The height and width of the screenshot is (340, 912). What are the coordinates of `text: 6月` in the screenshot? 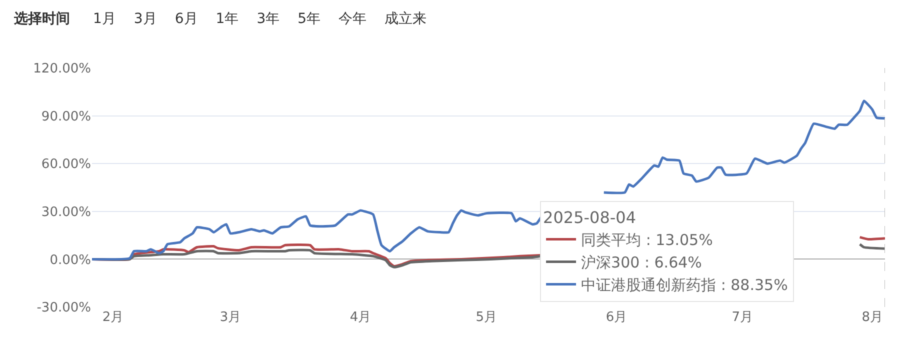 It's located at (186, 19).